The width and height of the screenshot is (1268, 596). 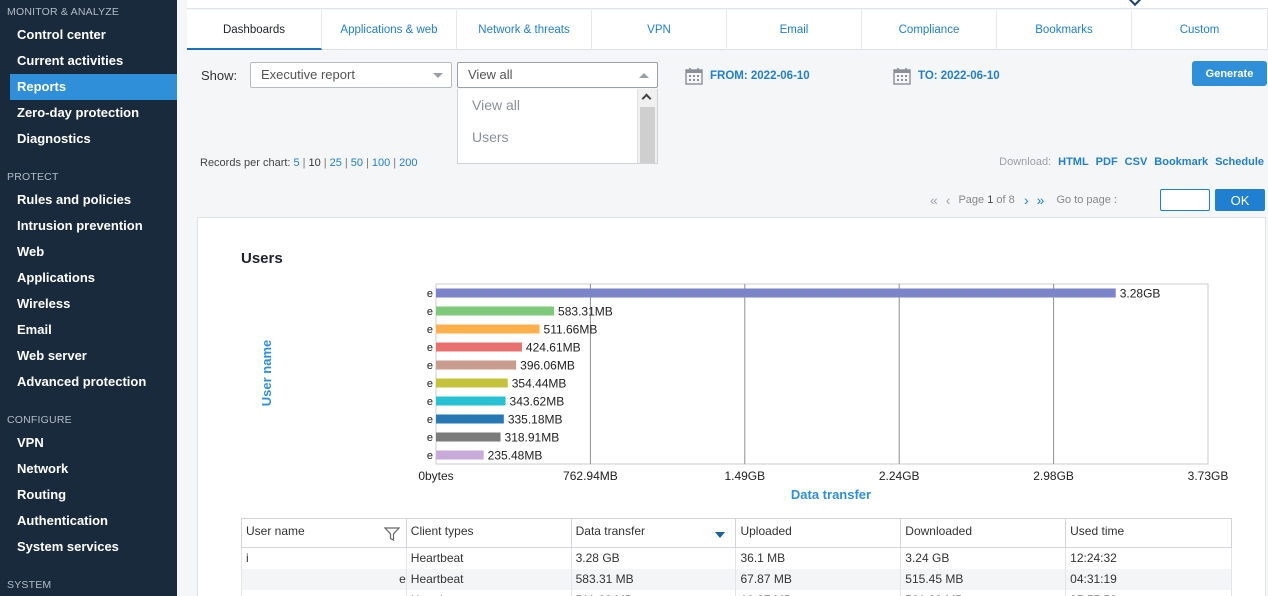 I want to click on to-date-picker: TO: 2022-06-10, so click(x=946, y=76).